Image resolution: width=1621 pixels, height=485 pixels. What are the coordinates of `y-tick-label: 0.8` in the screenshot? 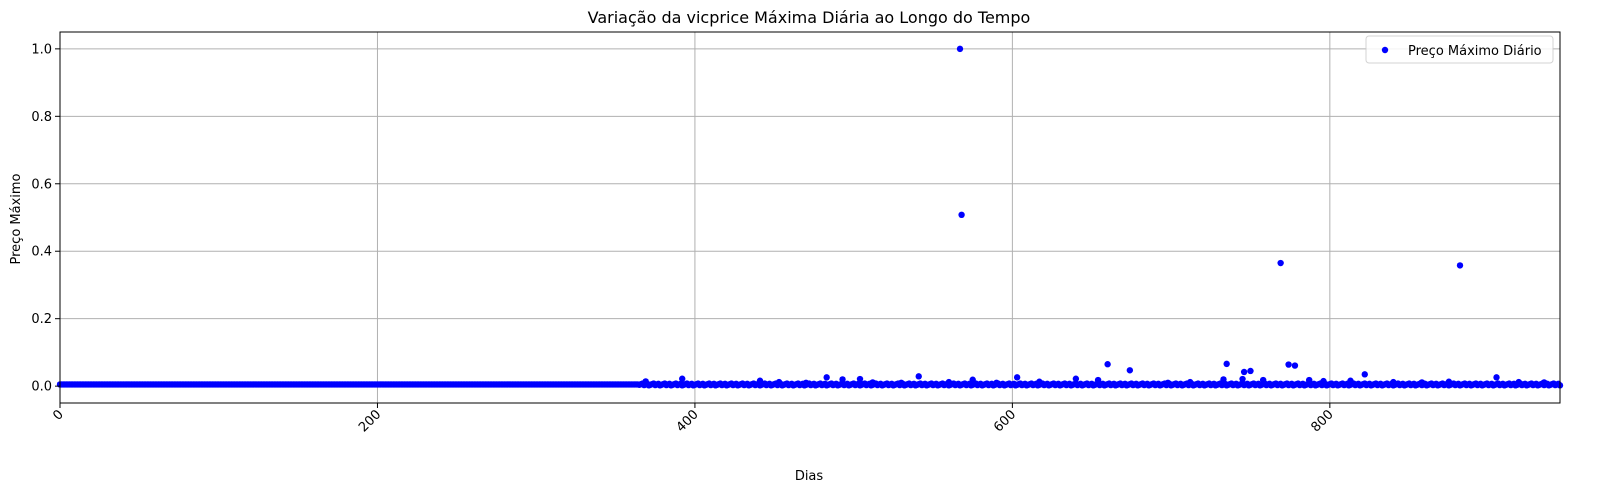 It's located at (41, 117).